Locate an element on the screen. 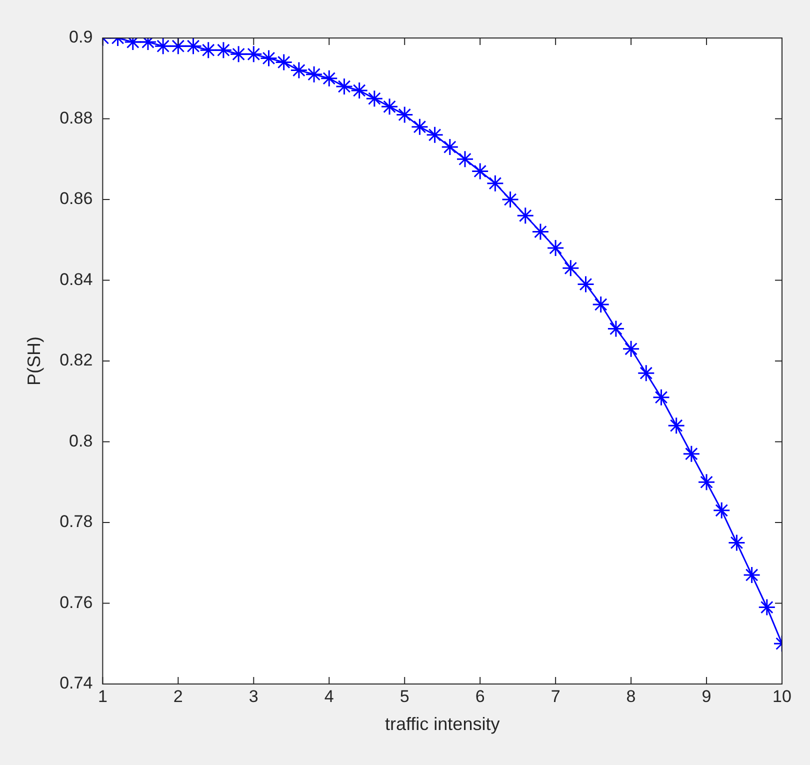 The height and width of the screenshot is (765, 810). y-tick-label: 0.8 is located at coordinates (81, 440).